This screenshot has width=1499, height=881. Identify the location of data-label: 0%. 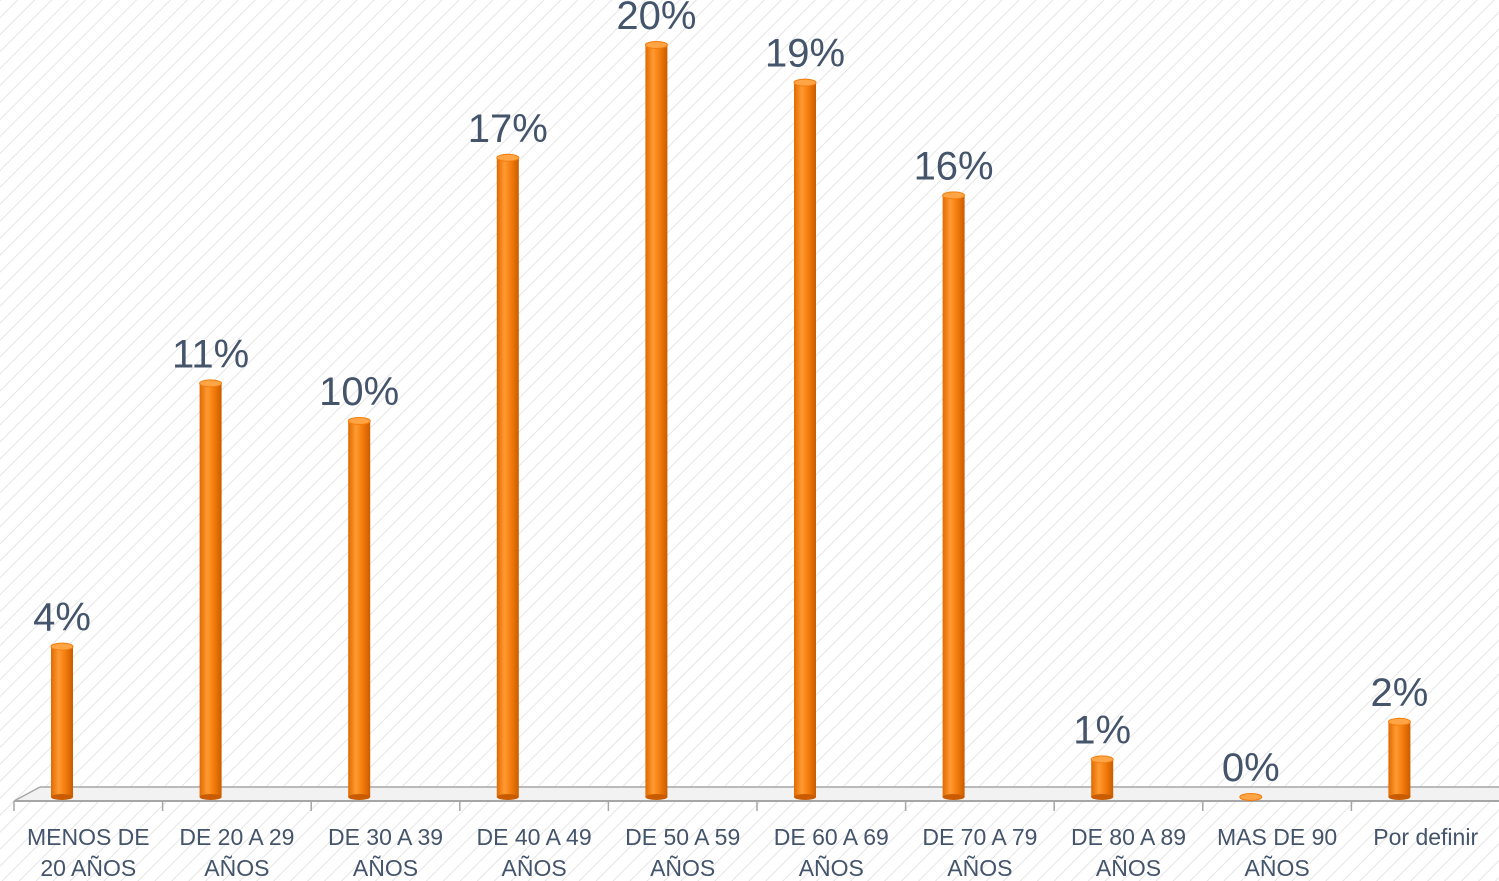
(1251, 768).